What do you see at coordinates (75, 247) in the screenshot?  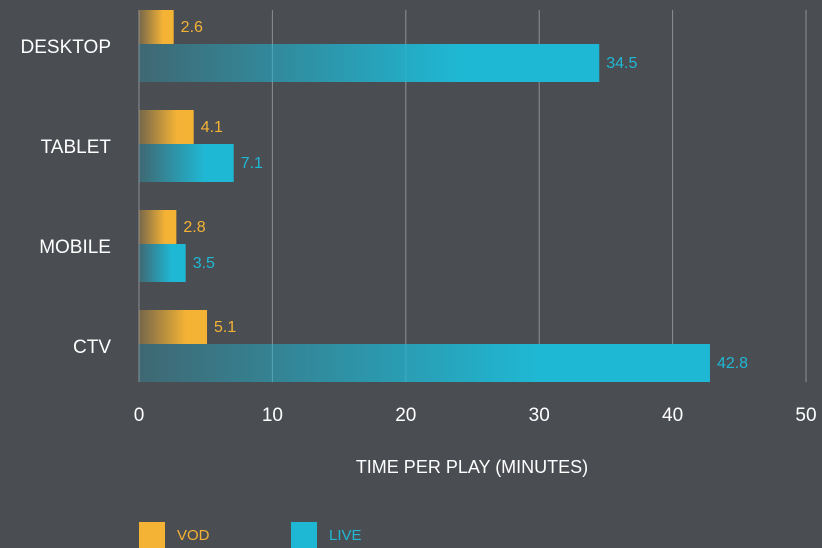 I see `y-tick-label: MOBILE` at bounding box center [75, 247].